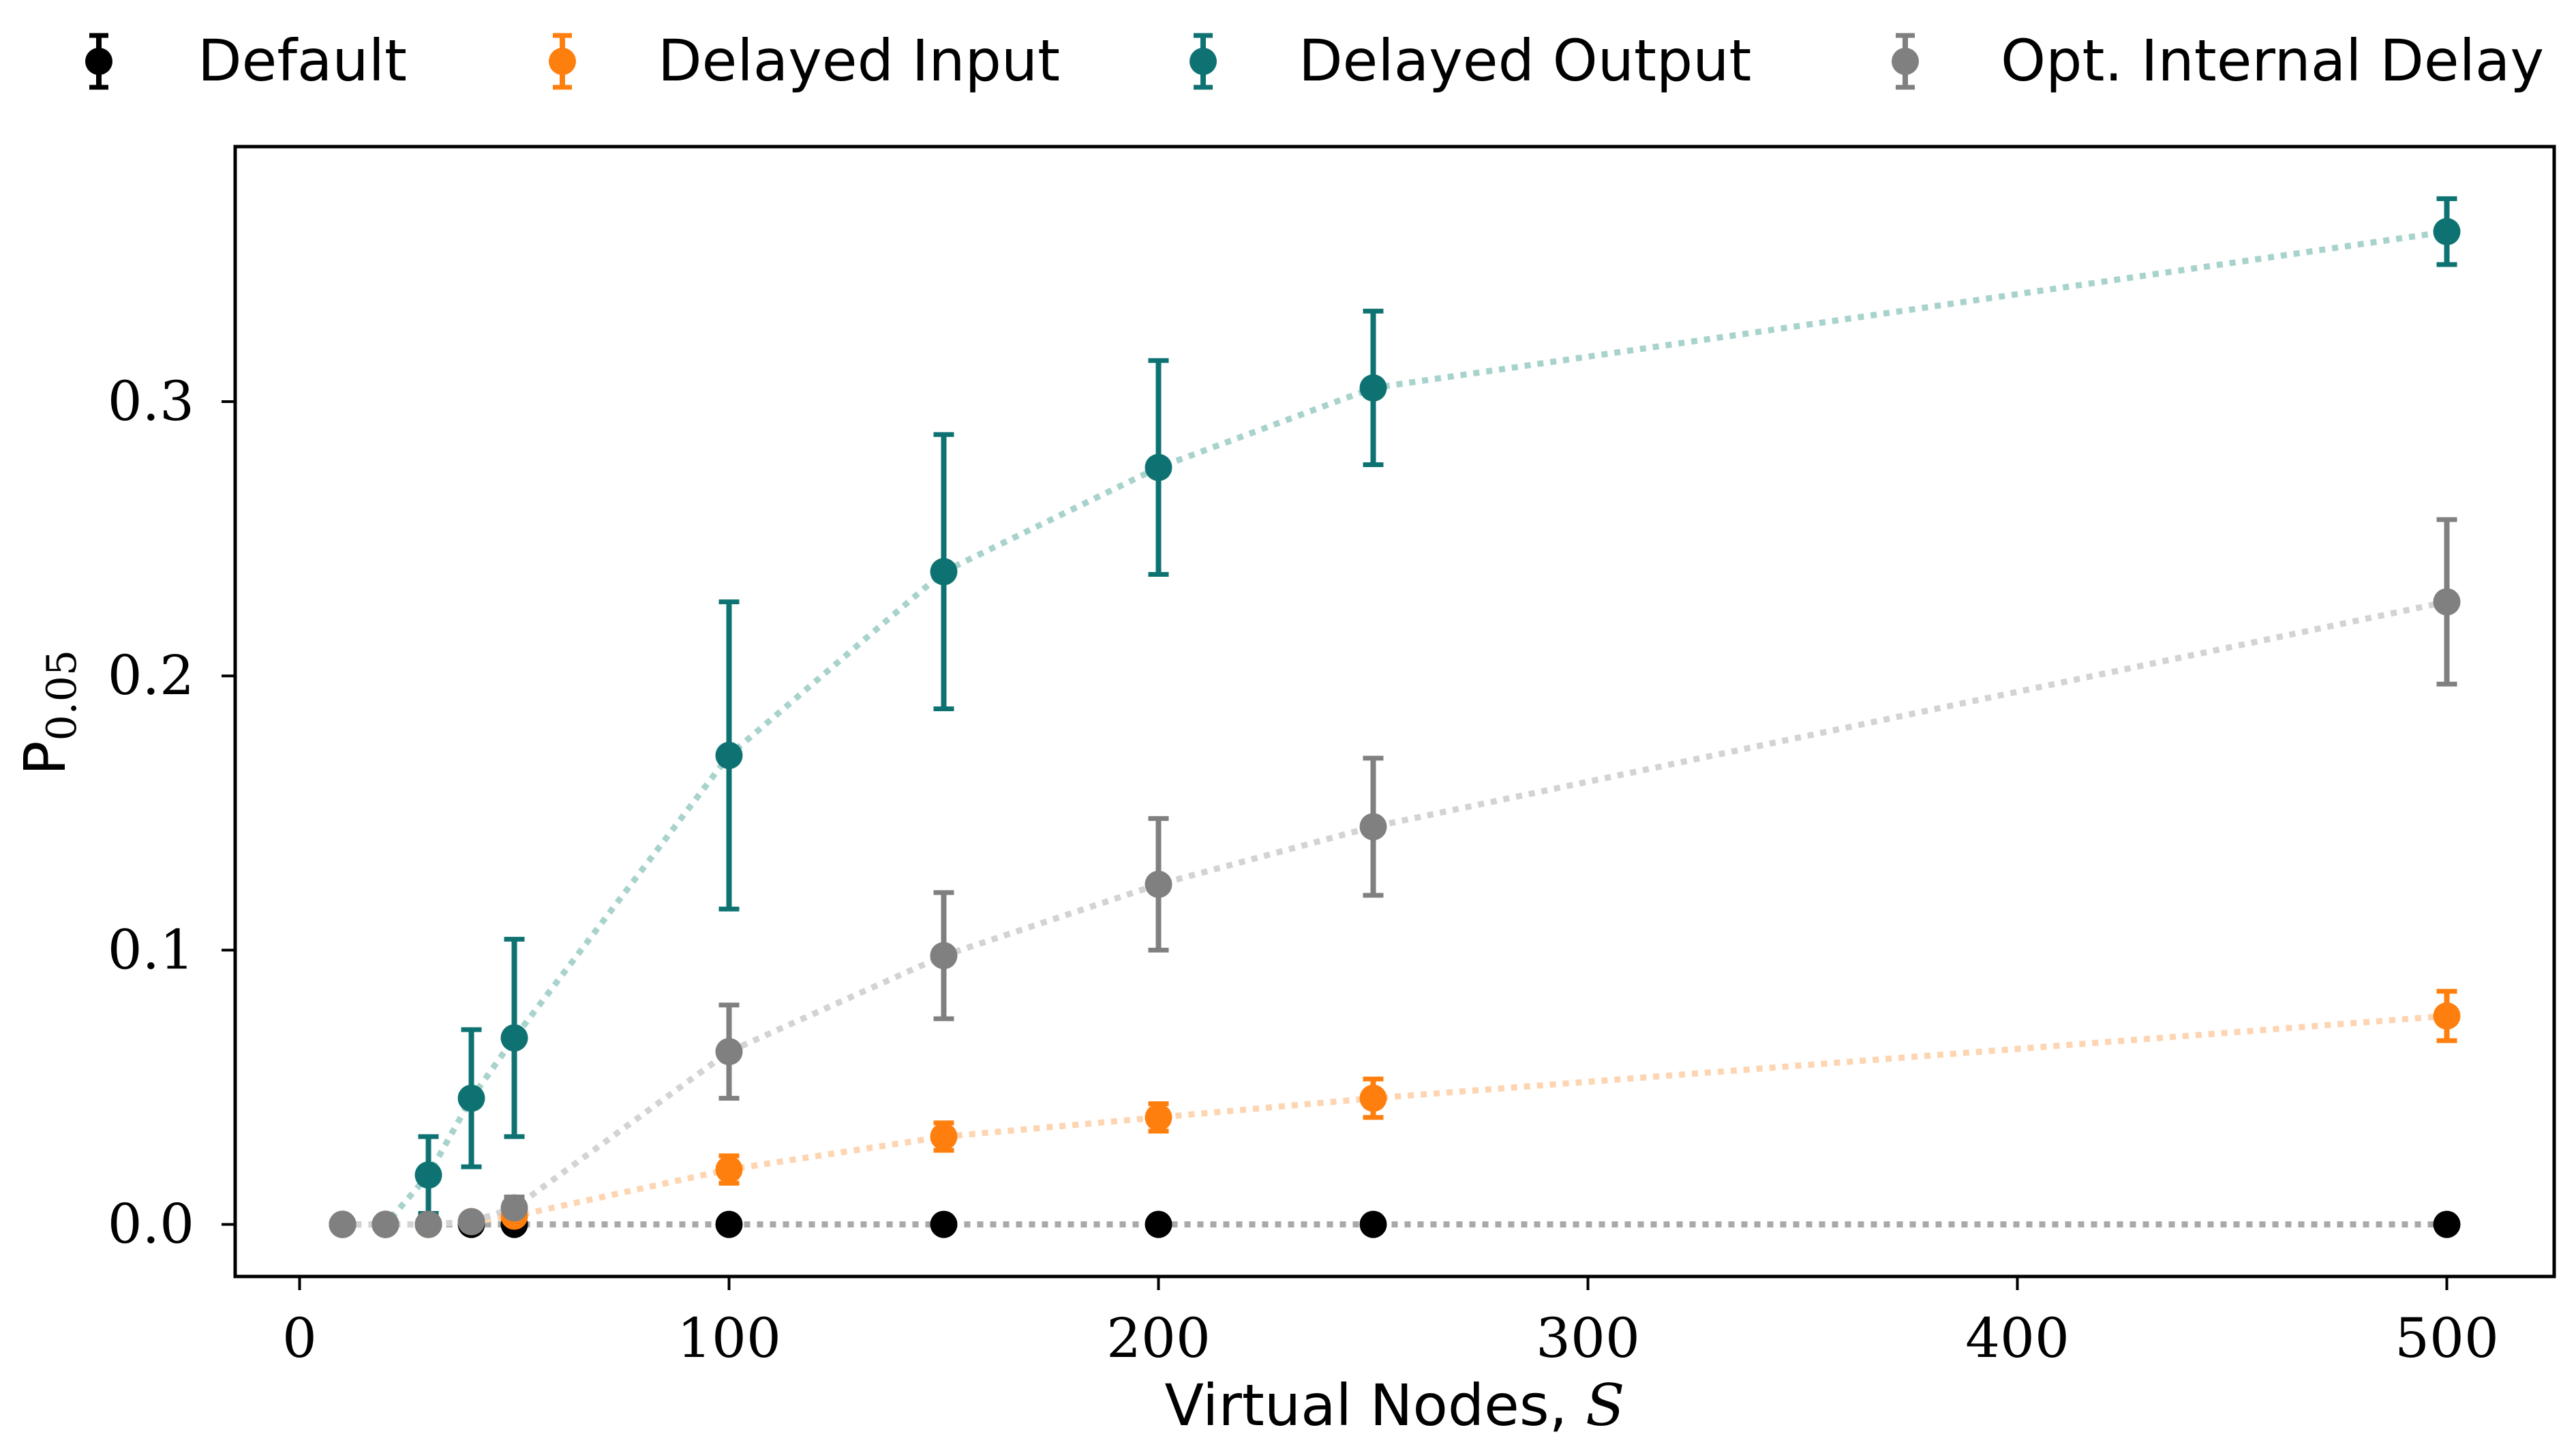 The height and width of the screenshot is (1449, 2576). Describe the element at coordinates (1606, 1405) in the screenshot. I see `x-axis-label-variable: S` at that location.